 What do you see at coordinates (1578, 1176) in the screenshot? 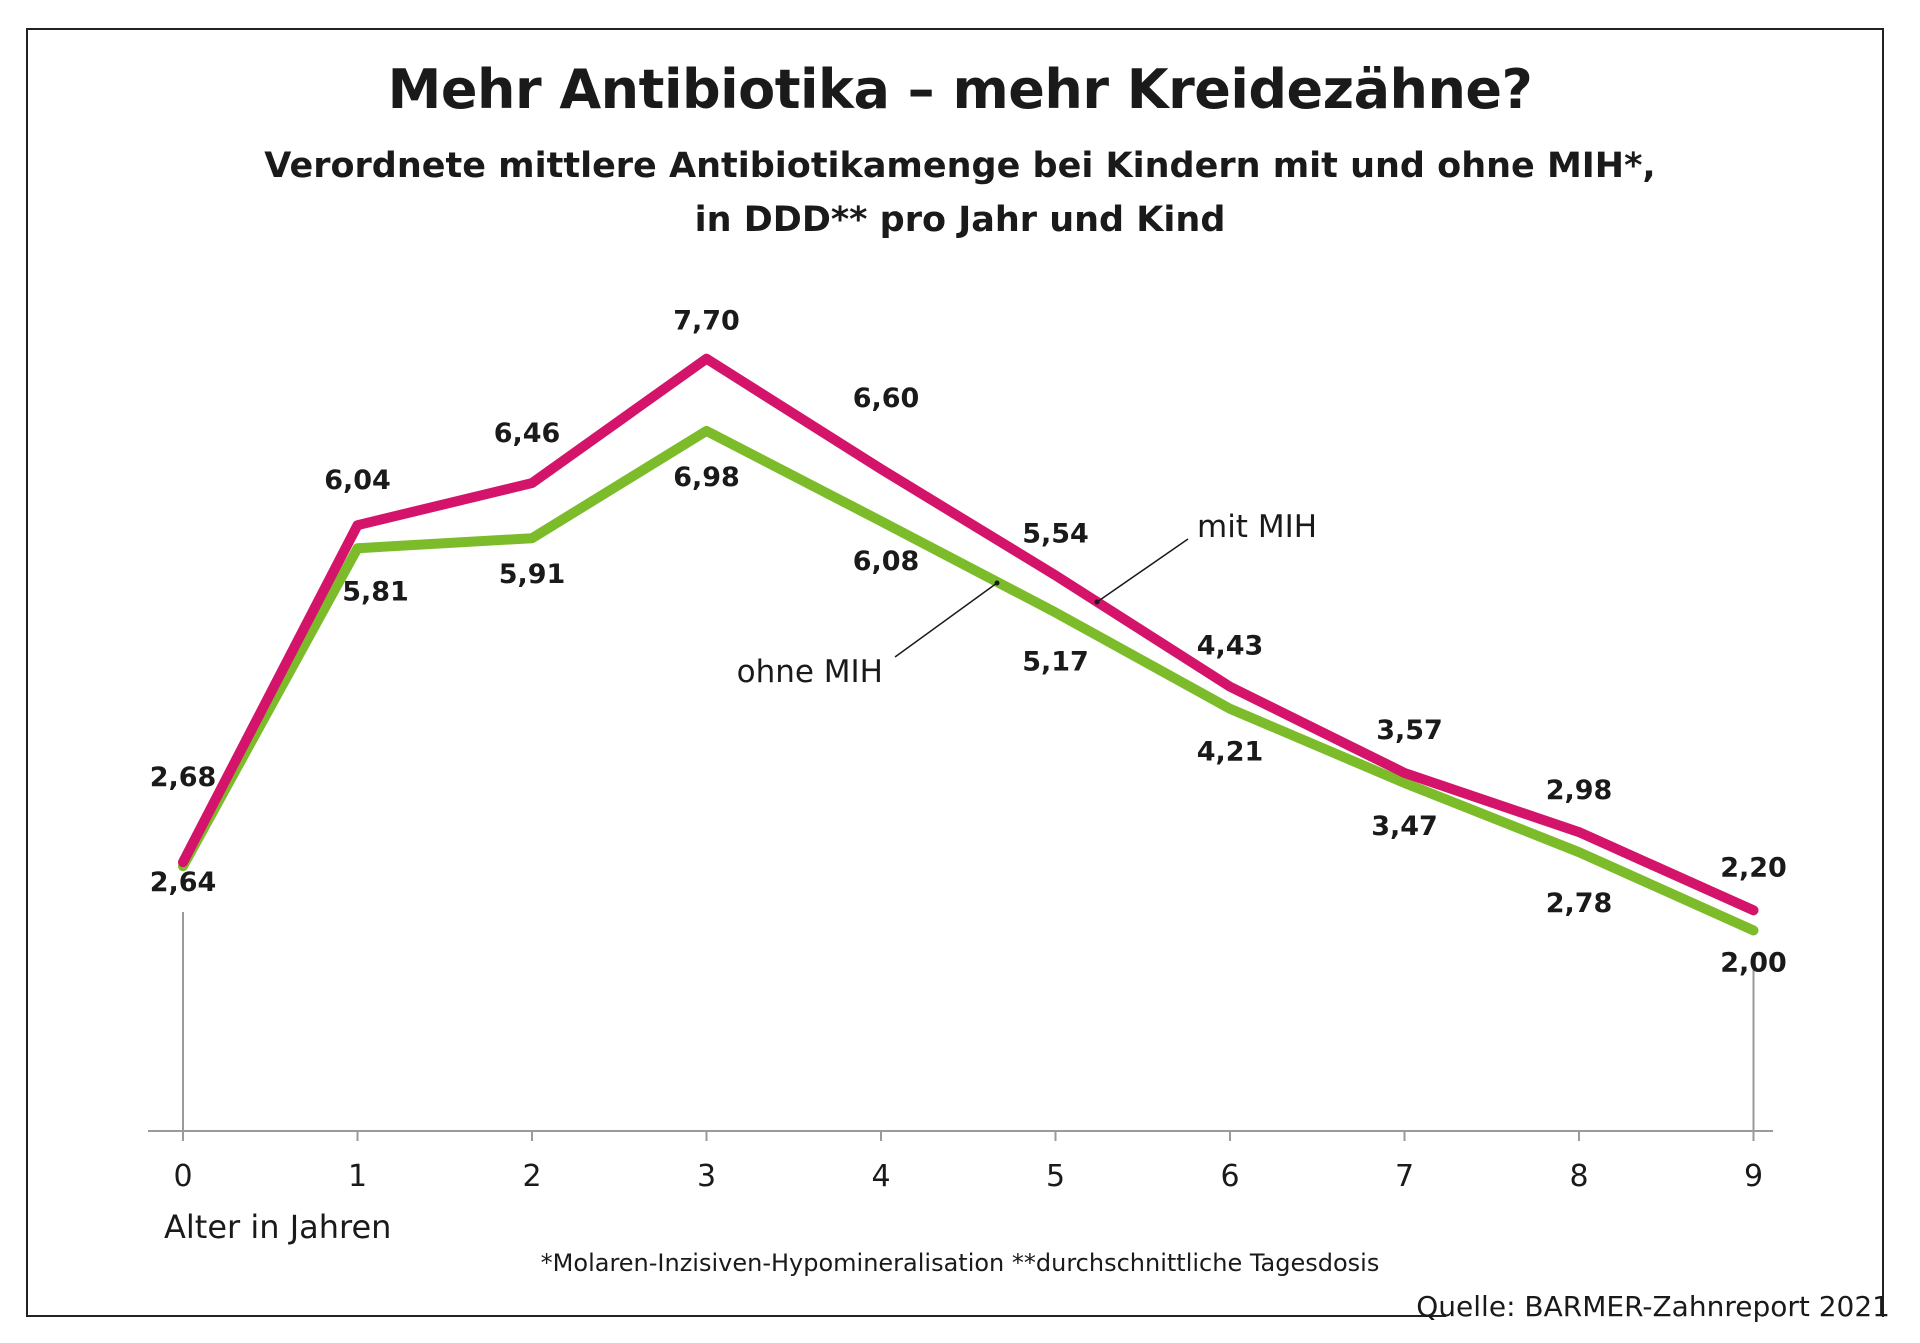
I see `x-tick-label-8: 8` at bounding box center [1578, 1176].